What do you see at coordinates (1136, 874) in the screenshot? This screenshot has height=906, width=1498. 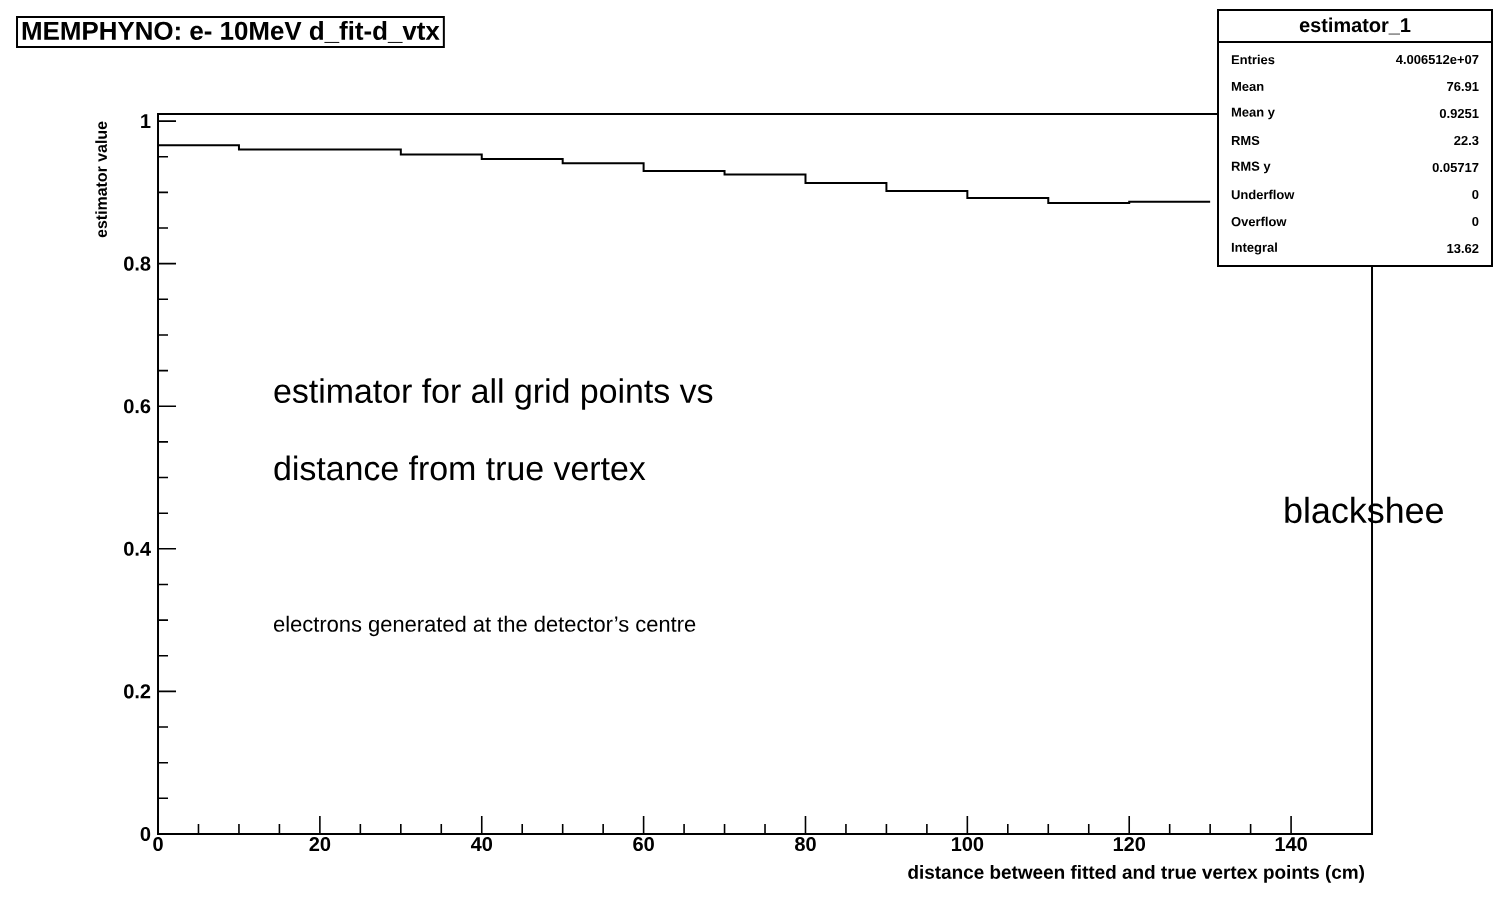 I see `x-axis-title: distance between fitted and true vertex points (cm)` at bounding box center [1136, 874].